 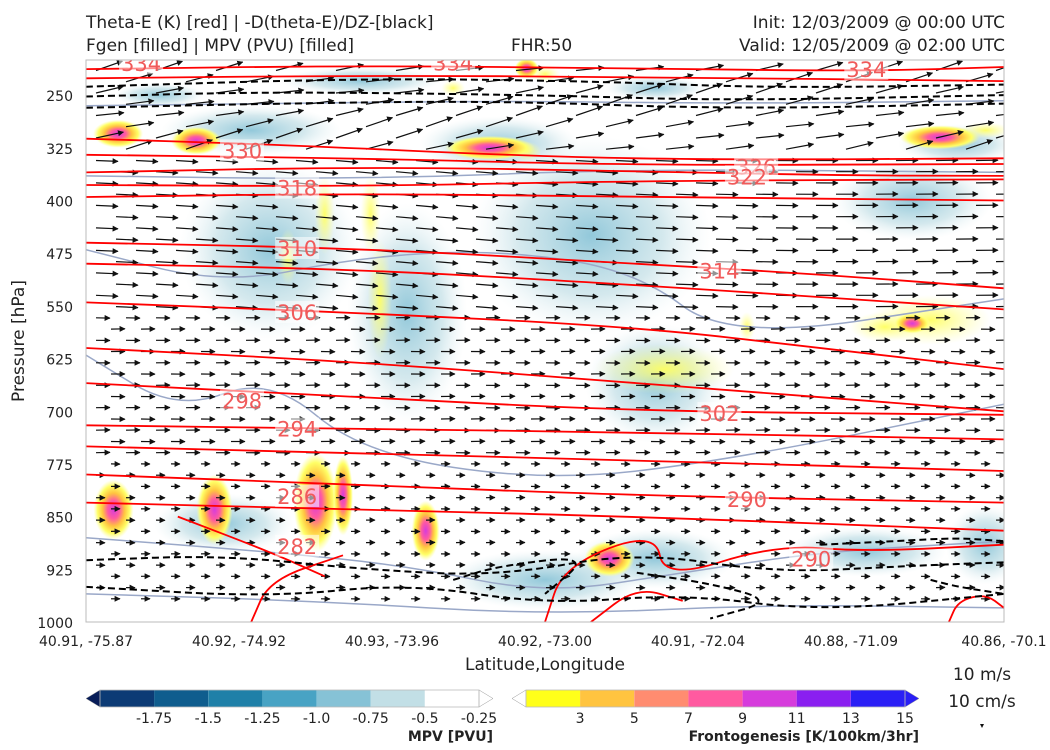 I want to click on colorbar-tick-label: -1.75, so click(x=154, y=719).